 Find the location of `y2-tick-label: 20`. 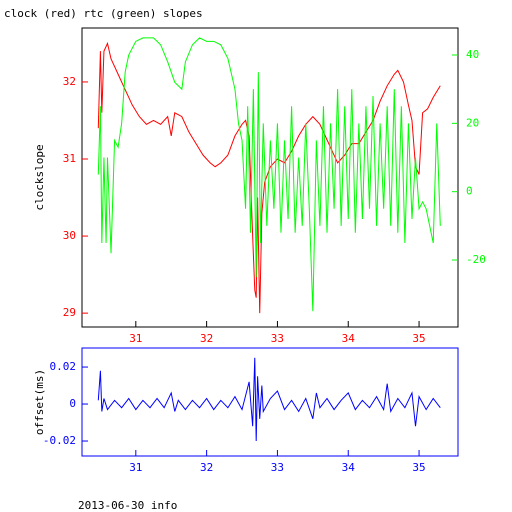

y2-tick-label: 20 is located at coordinates (472, 122).